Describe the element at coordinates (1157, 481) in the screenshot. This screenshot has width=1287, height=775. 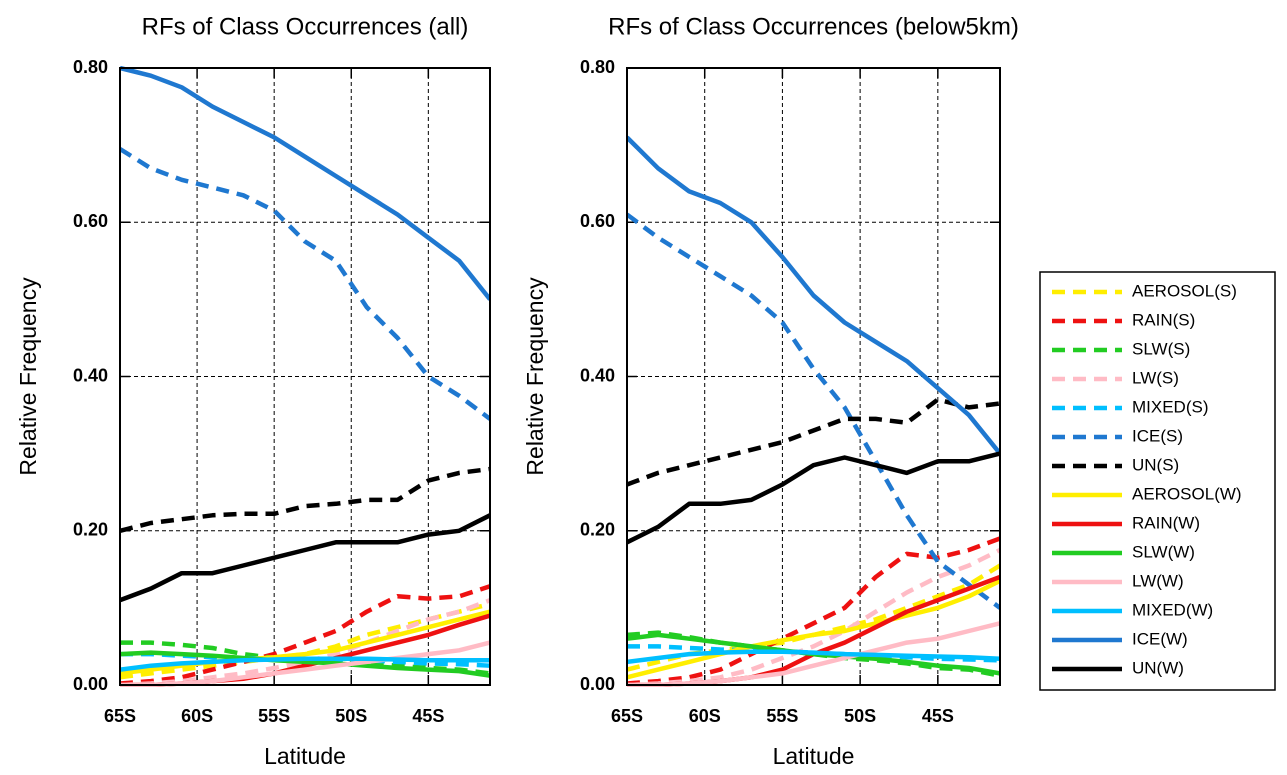
I see `legend-box` at that location.